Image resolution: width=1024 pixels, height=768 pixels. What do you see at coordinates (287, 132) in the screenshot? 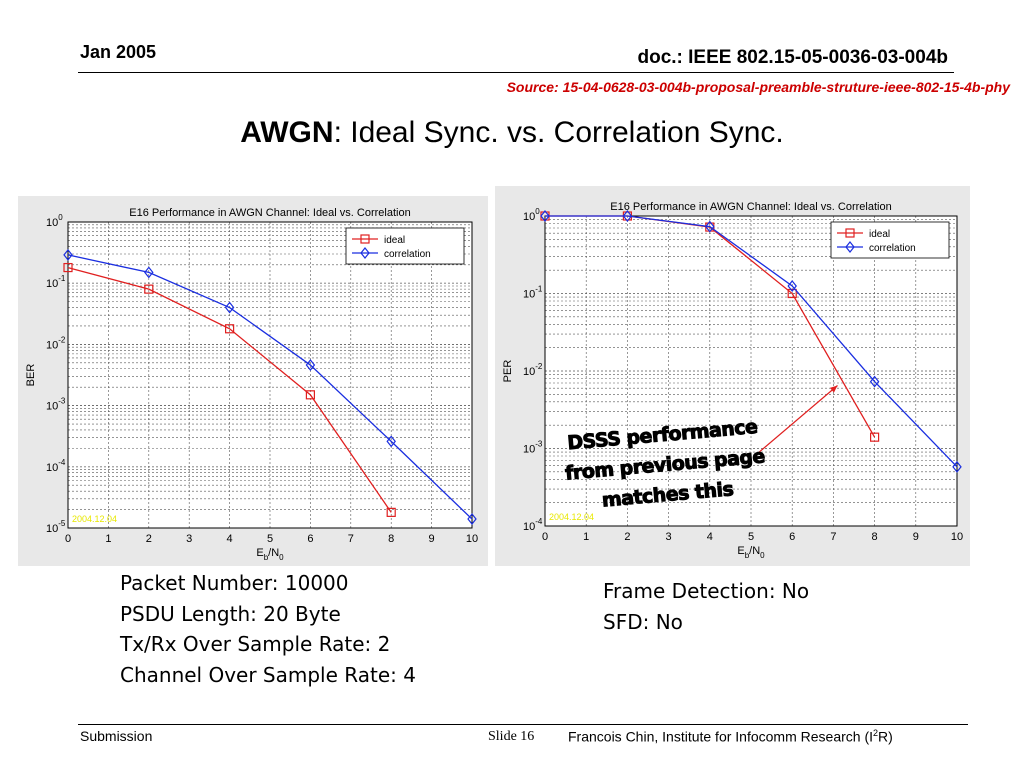
I see `slide-title-bold: AWGN` at bounding box center [287, 132].